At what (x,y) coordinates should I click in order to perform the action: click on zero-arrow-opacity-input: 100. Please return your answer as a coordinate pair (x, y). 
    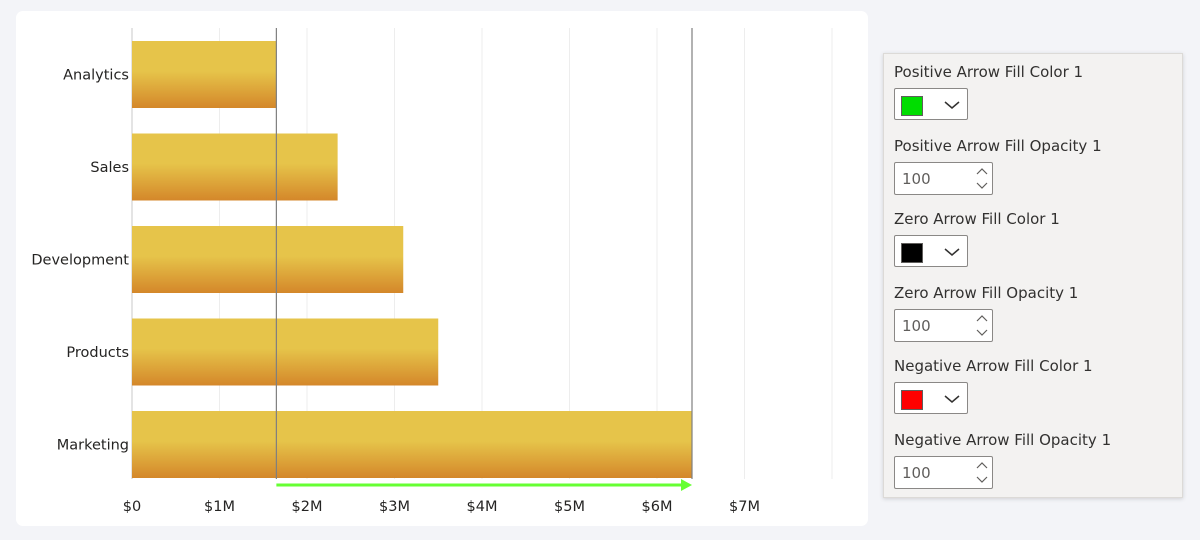
    Looking at the image, I should click on (943, 325).